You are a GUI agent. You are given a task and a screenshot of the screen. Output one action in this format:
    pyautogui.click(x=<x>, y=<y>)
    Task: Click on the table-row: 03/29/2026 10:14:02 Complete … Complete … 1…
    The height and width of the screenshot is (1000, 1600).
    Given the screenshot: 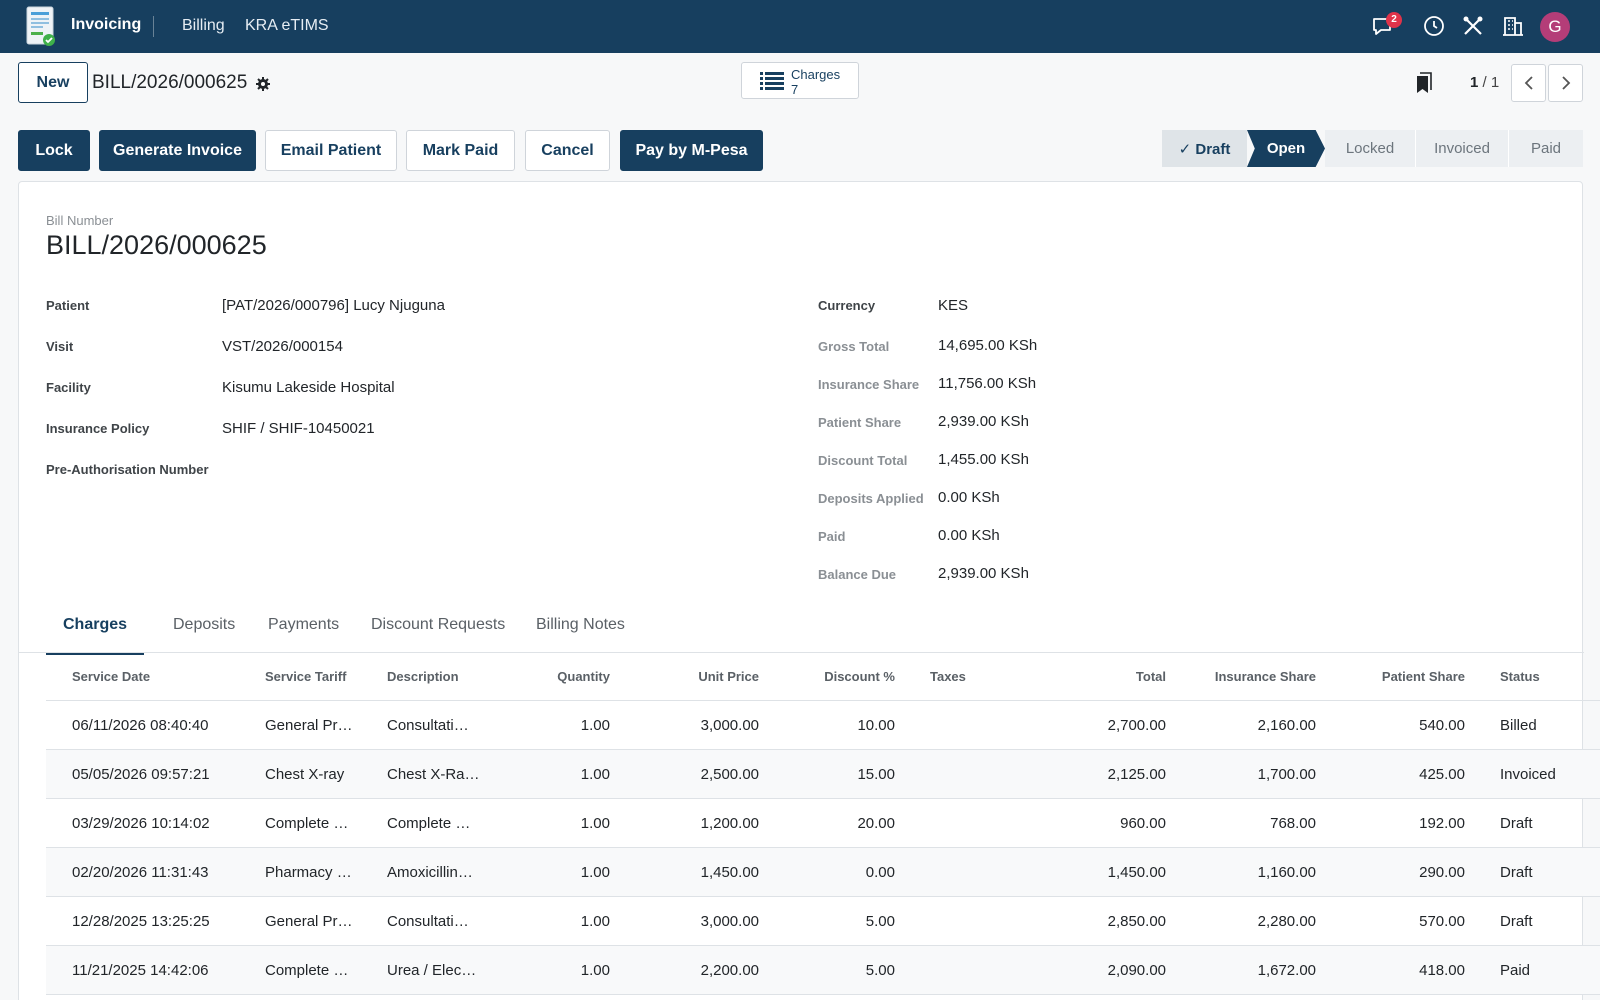 What is the action you would take?
    pyautogui.click(x=823, y=823)
    